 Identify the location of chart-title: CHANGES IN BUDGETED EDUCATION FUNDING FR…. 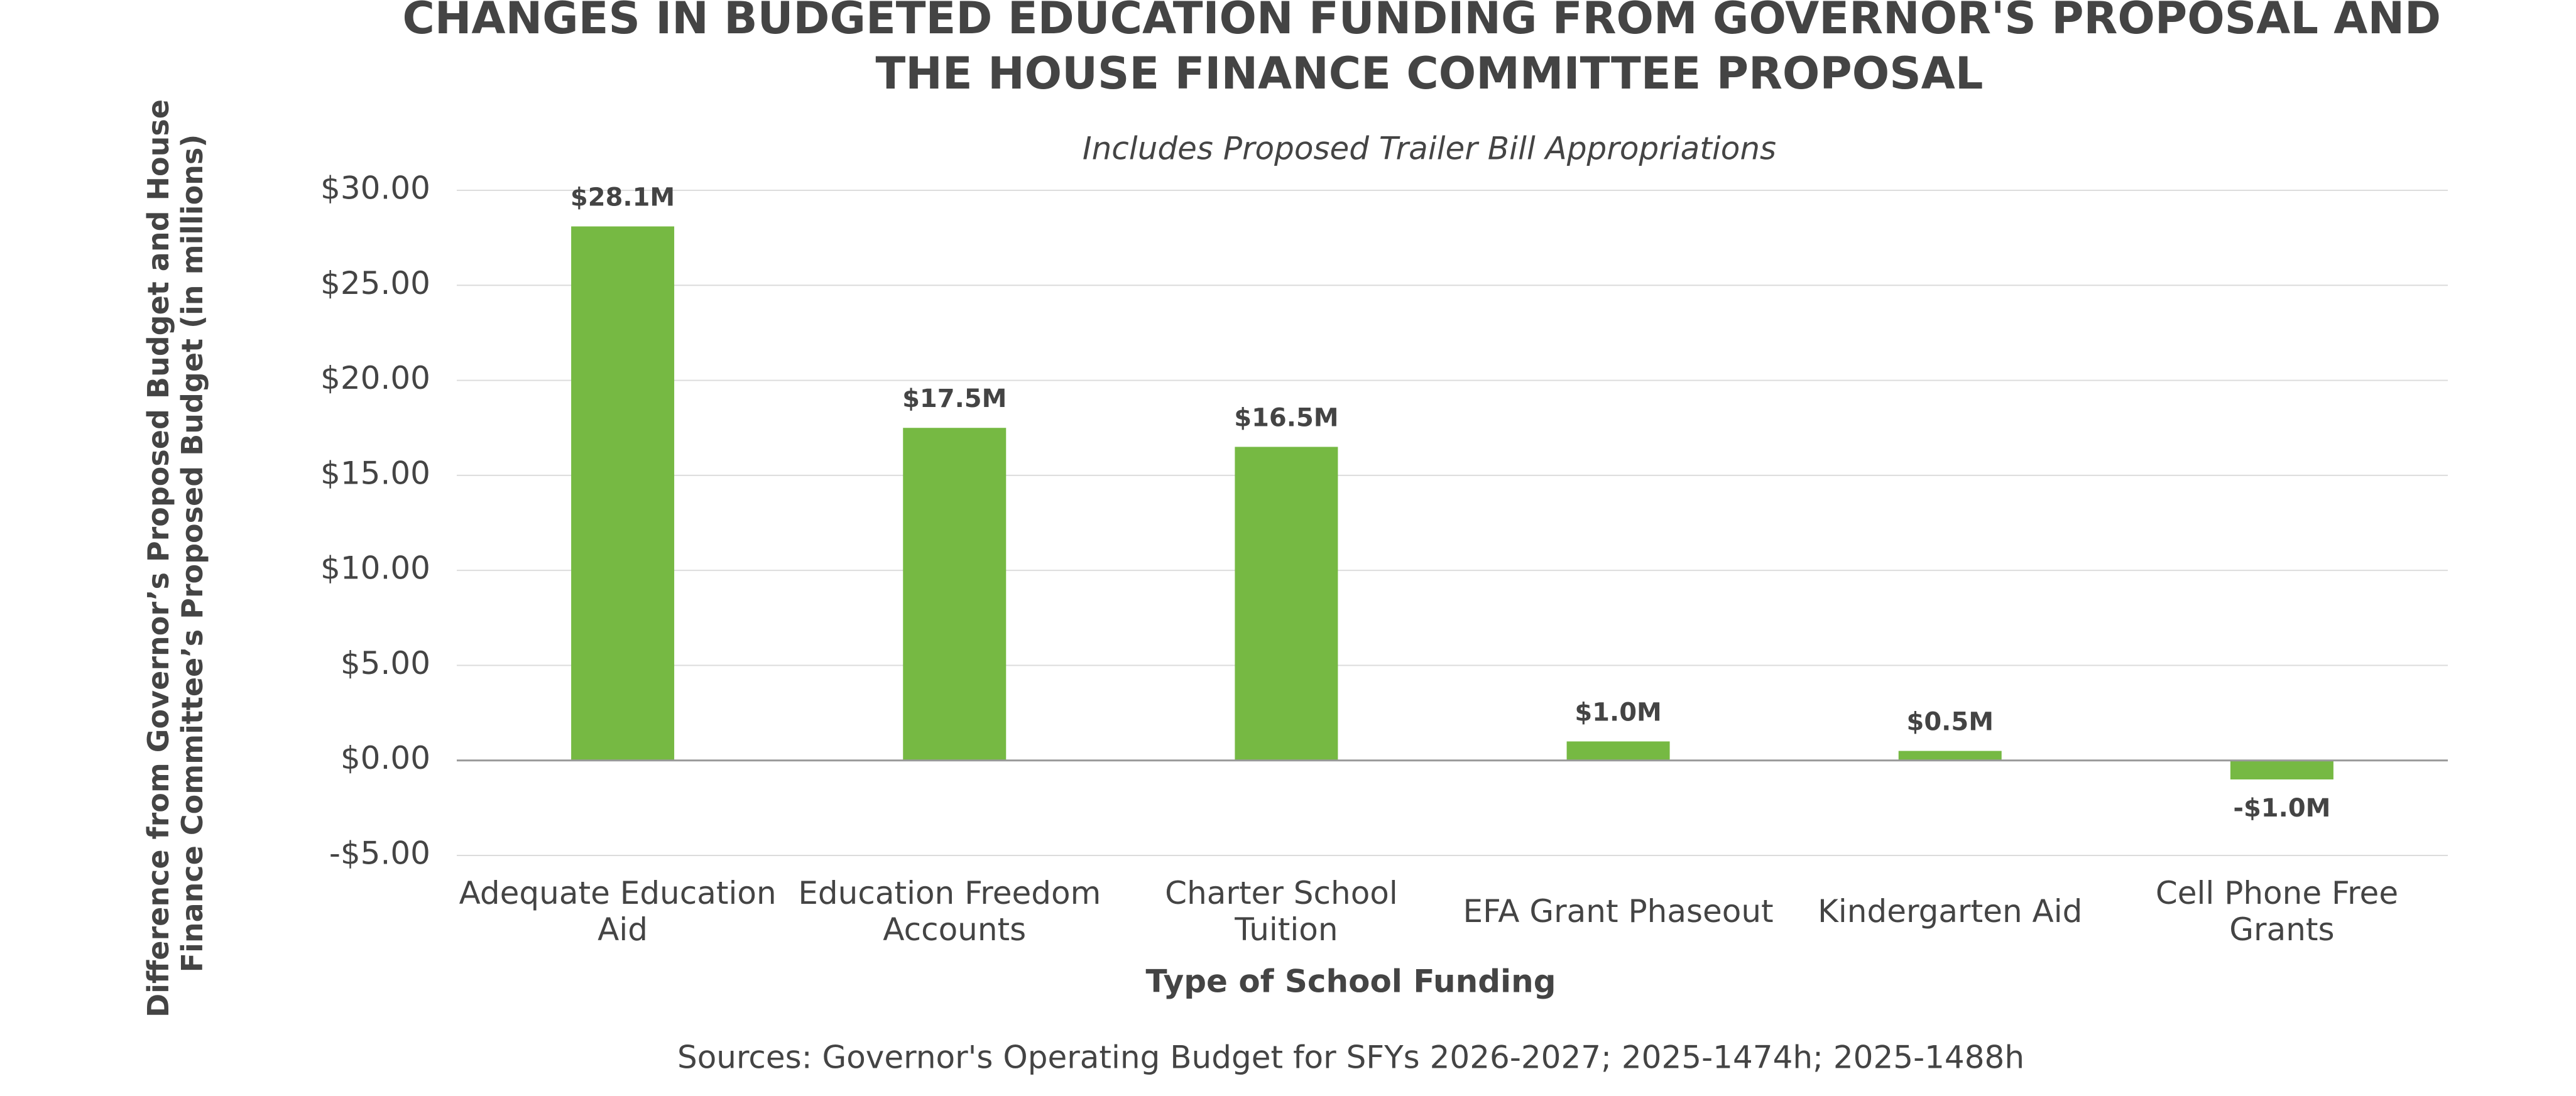
(1429, 50).